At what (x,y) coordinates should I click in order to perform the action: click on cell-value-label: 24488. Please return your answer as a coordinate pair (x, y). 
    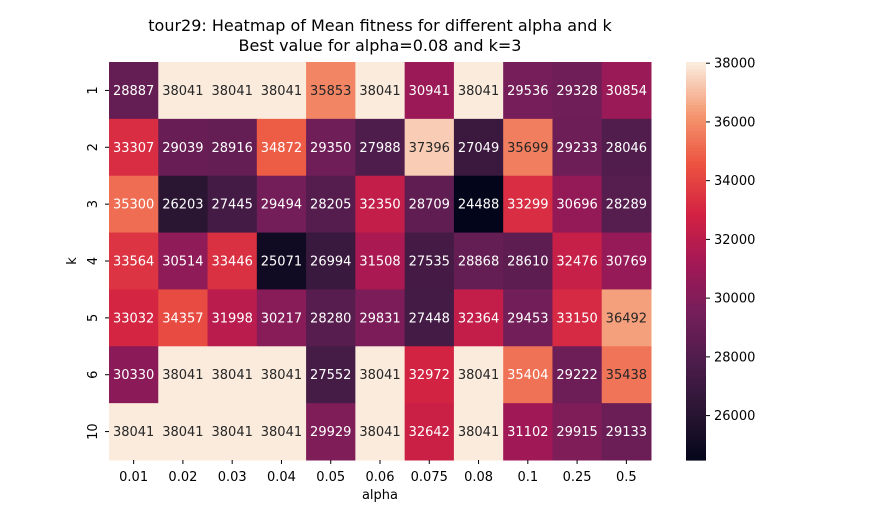
    Looking at the image, I should click on (478, 205).